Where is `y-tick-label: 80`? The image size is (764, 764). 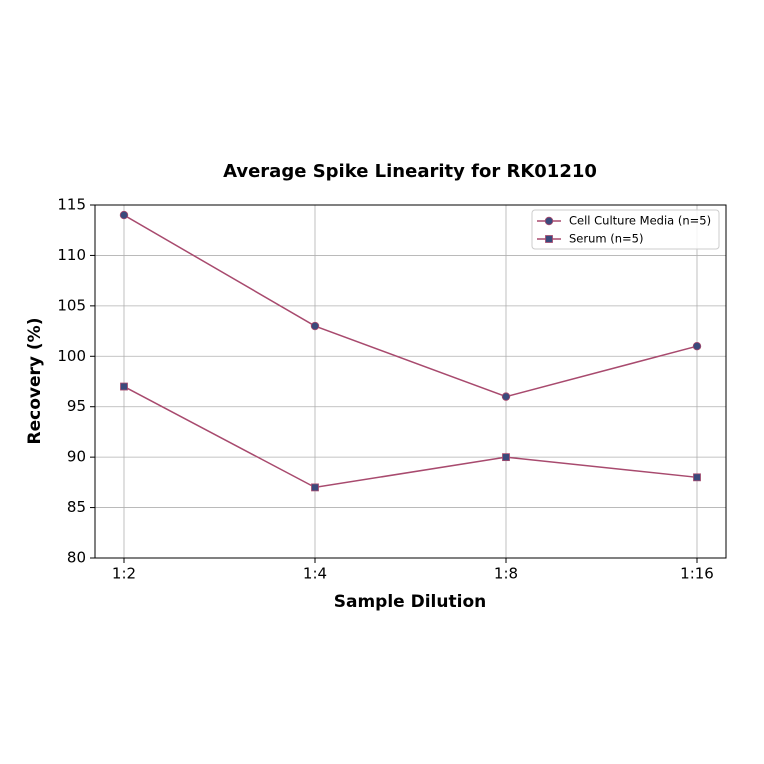
y-tick-label: 80 is located at coordinates (76, 558).